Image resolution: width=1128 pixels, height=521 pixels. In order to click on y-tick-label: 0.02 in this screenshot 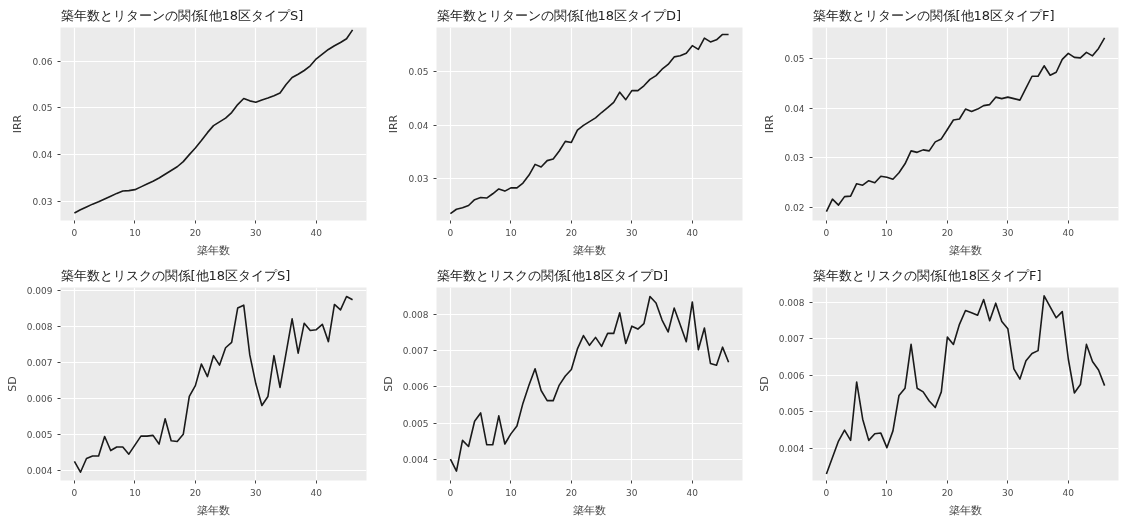, I will do `click(794, 208)`.